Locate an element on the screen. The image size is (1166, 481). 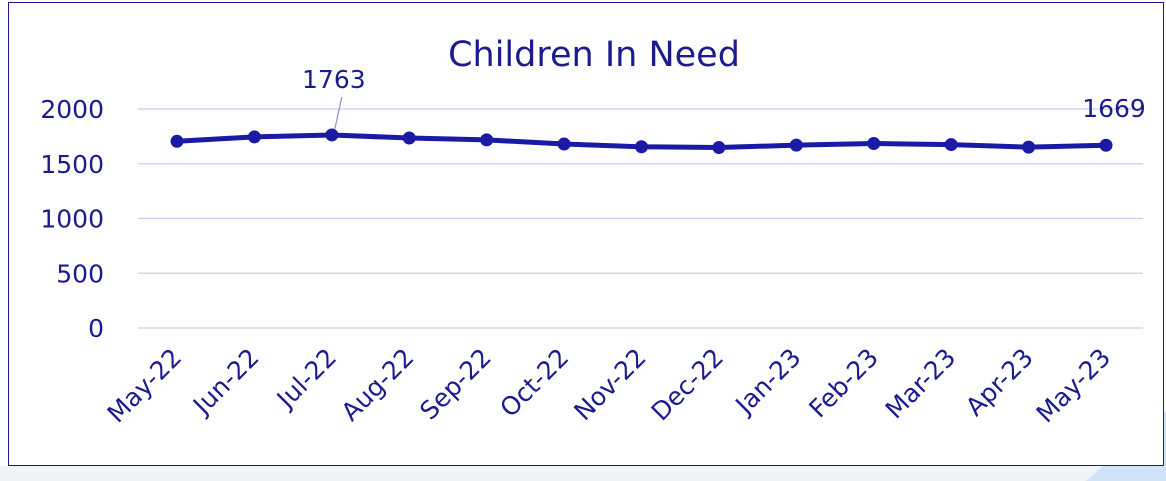
page-background-band is located at coordinates (583, 473).